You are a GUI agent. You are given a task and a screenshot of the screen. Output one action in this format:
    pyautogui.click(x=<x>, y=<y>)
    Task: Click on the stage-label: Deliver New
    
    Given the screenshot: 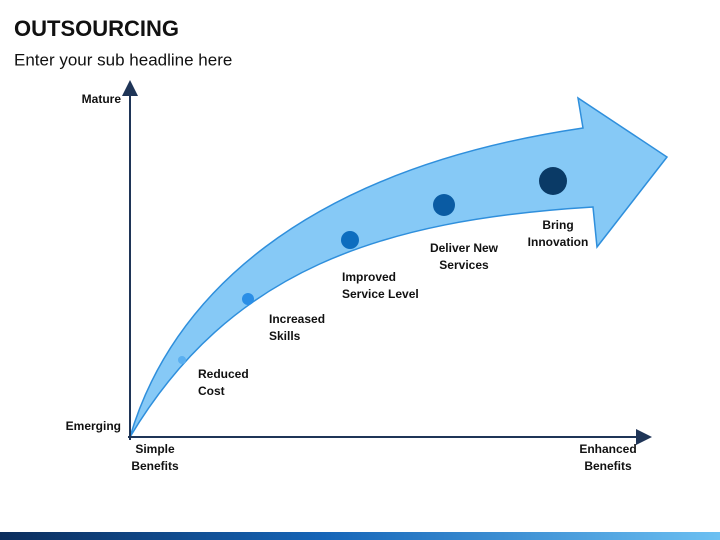 What is the action you would take?
    pyautogui.click(x=464, y=248)
    